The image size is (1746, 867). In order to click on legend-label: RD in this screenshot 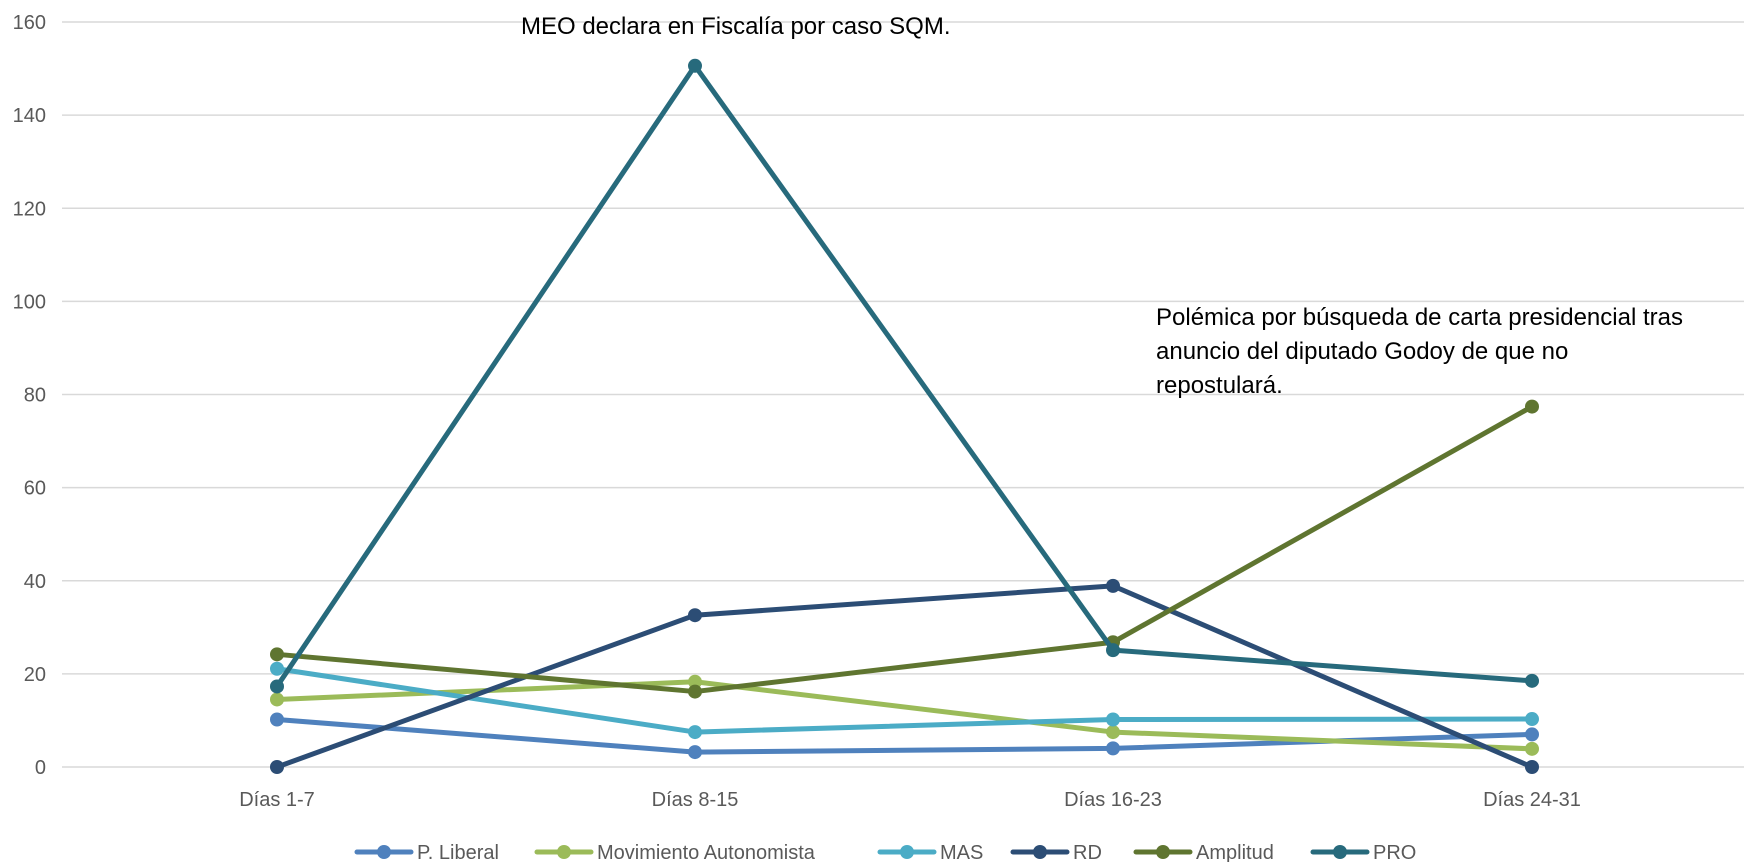, I will do `click(1087, 852)`.